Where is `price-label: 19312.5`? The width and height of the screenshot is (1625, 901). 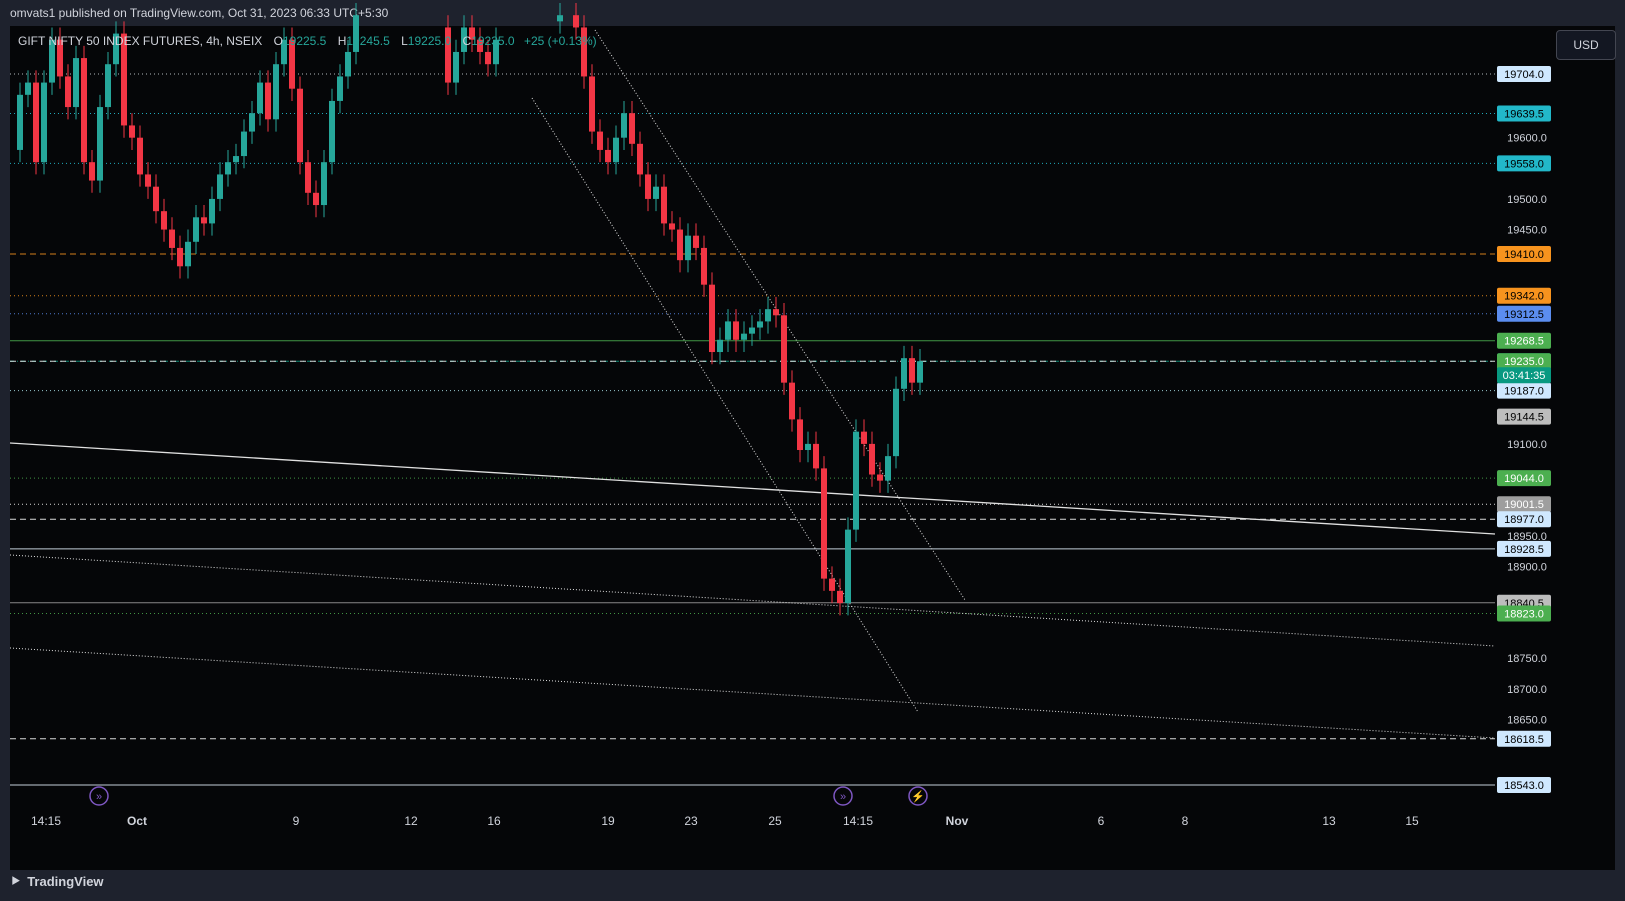
price-label: 19312.5 is located at coordinates (1524, 315).